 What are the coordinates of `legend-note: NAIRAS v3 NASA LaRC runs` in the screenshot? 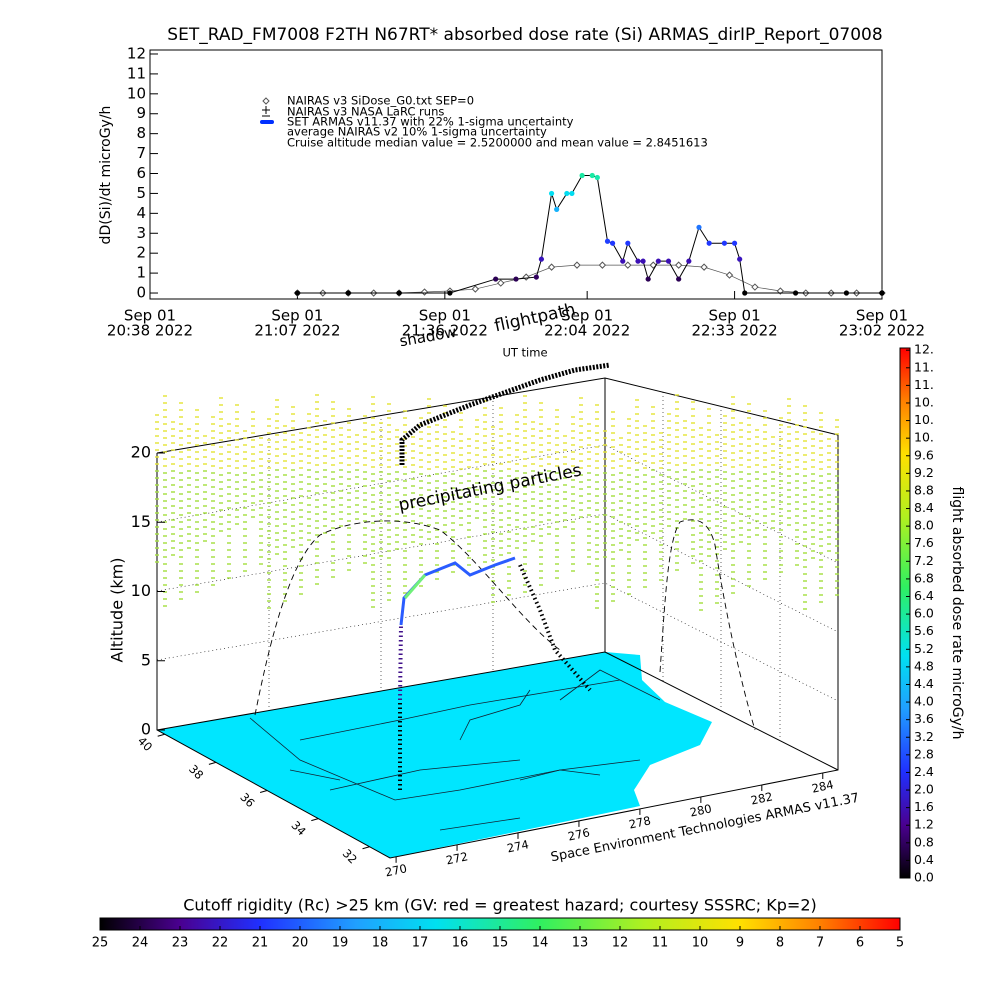 It's located at (365, 112).